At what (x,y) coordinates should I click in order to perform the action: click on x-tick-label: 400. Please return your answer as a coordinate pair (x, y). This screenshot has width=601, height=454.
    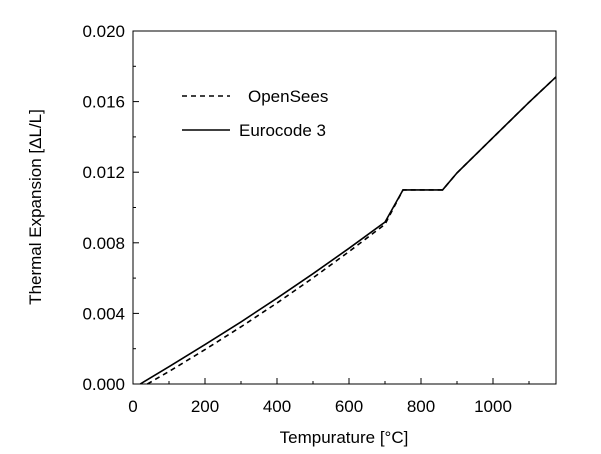
    Looking at the image, I should click on (277, 406).